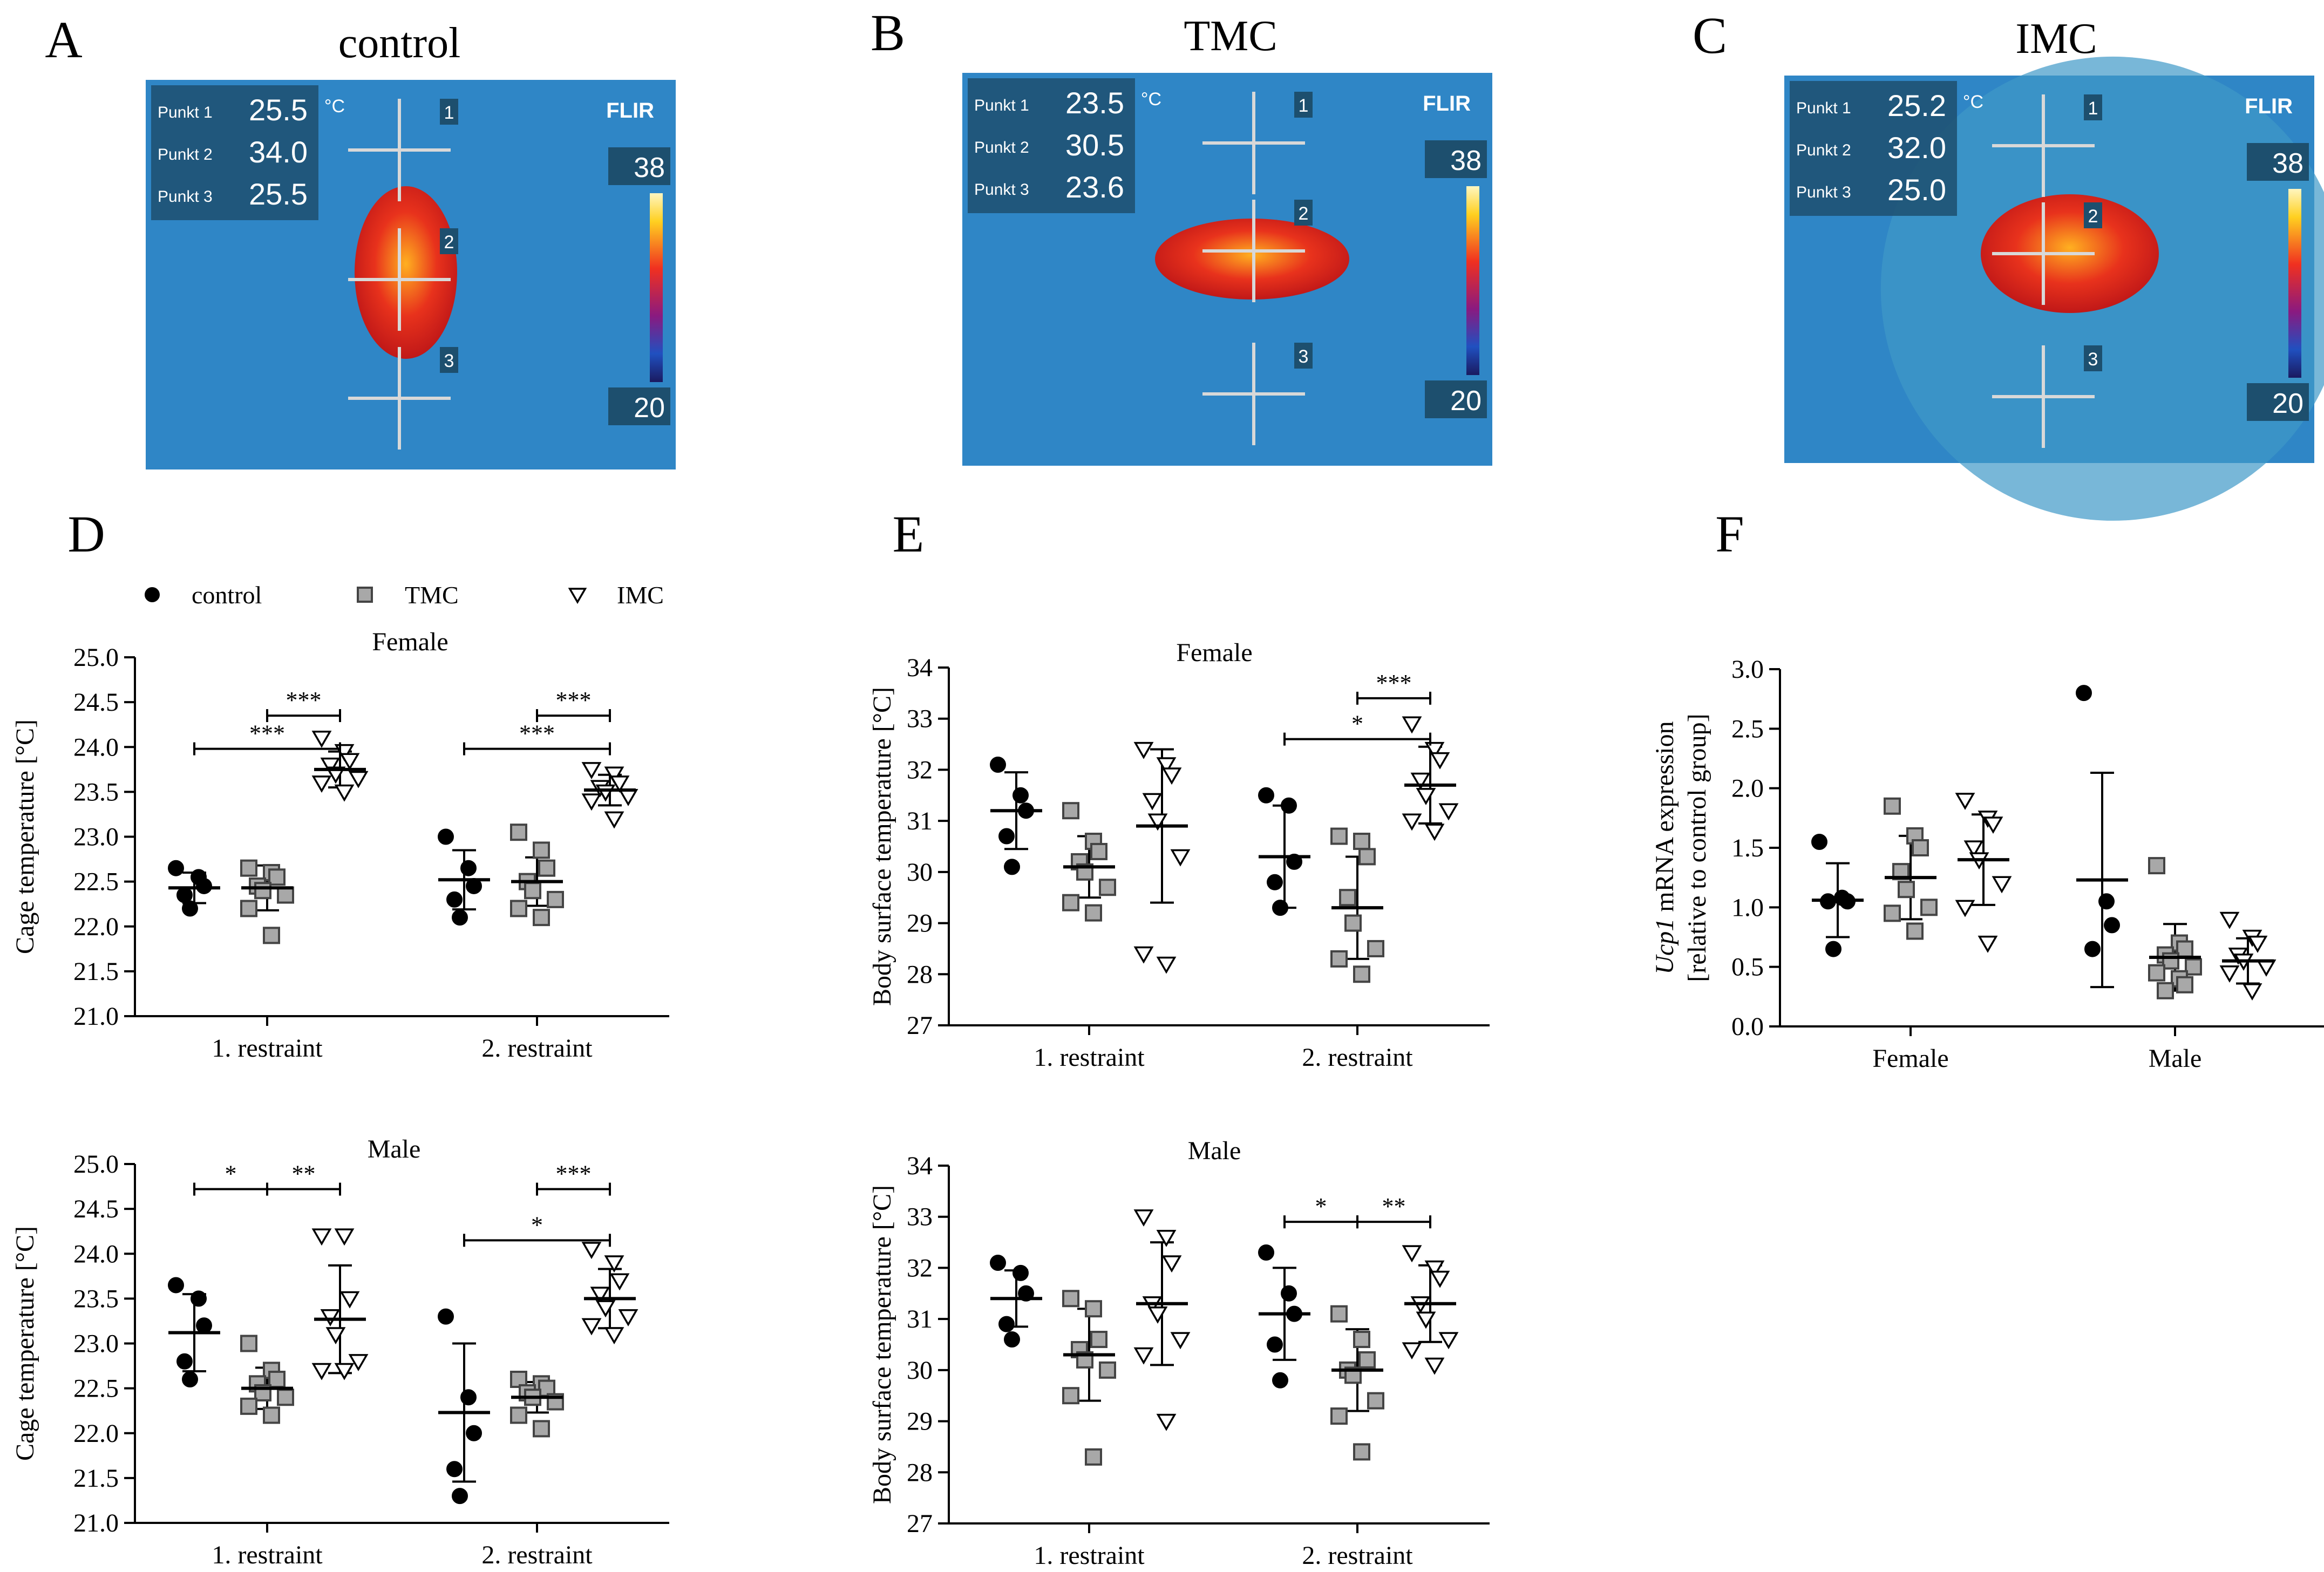 This screenshot has width=2324, height=1572. Describe the element at coordinates (1748, 968) in the screenshot. I see `y-tick-label: 0.5` at that location.